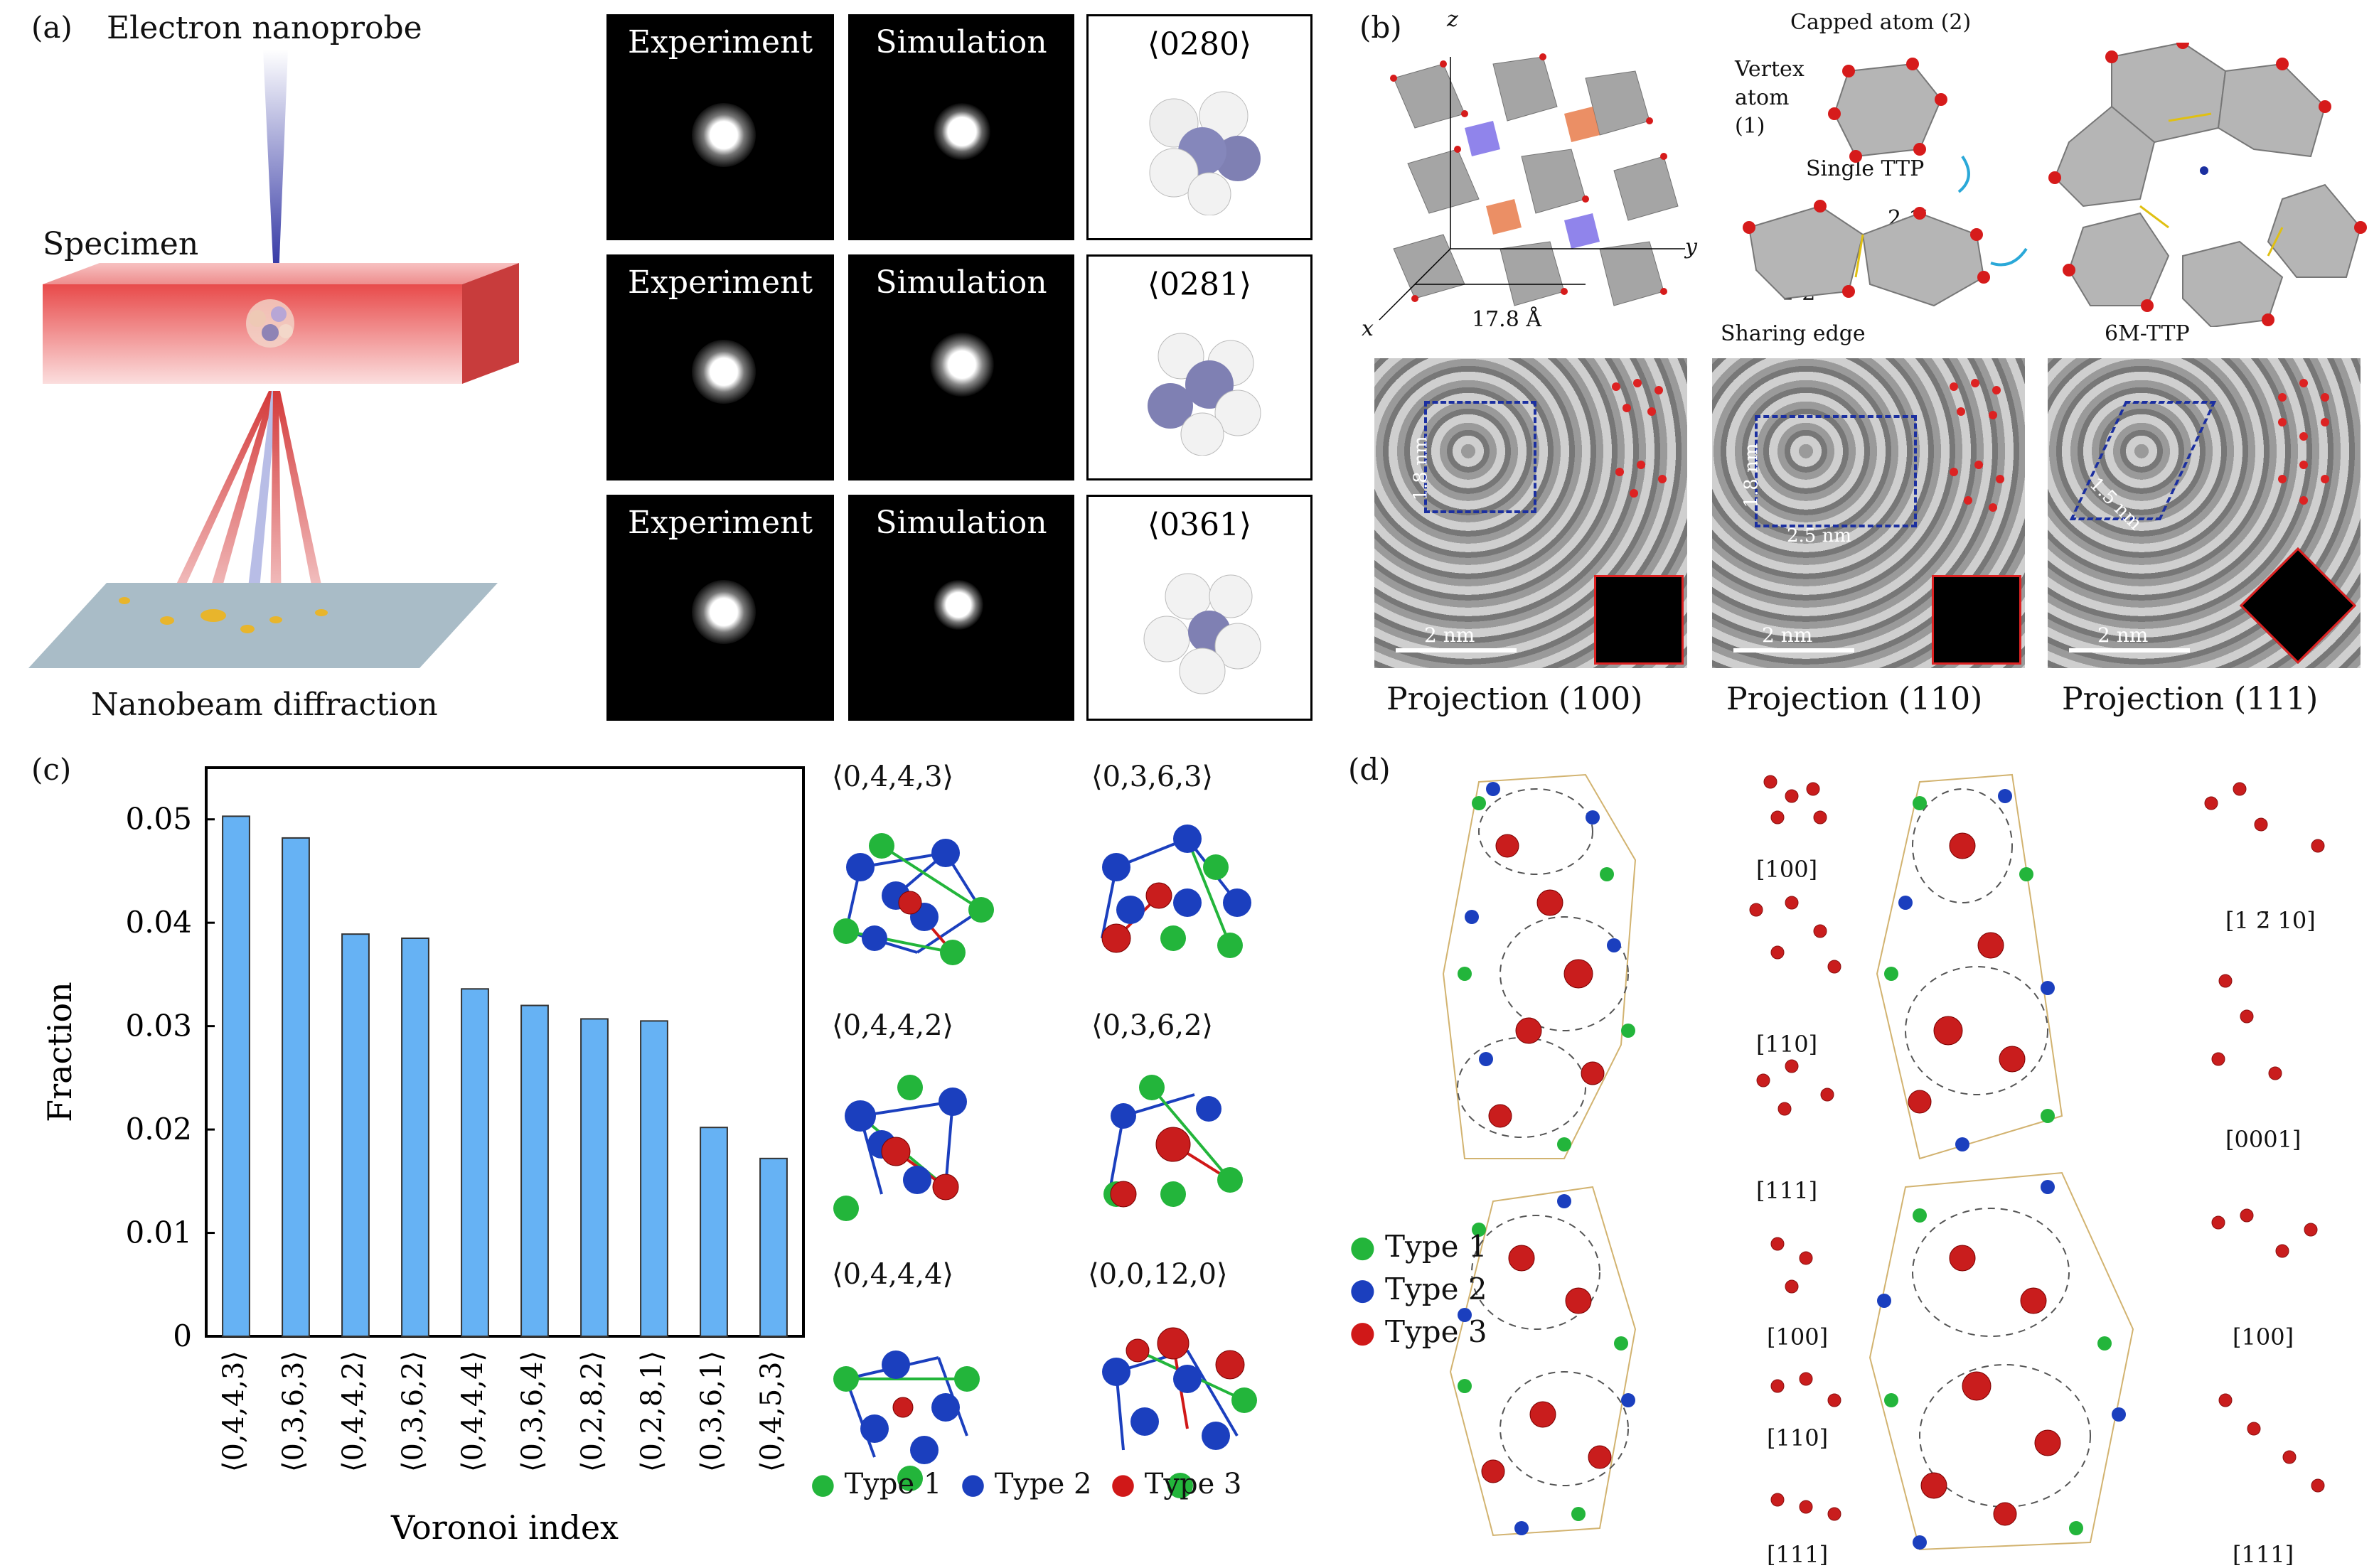 The image size is (2379, 1568). I want to click on right-arrow-icon, so click(2009, 257).